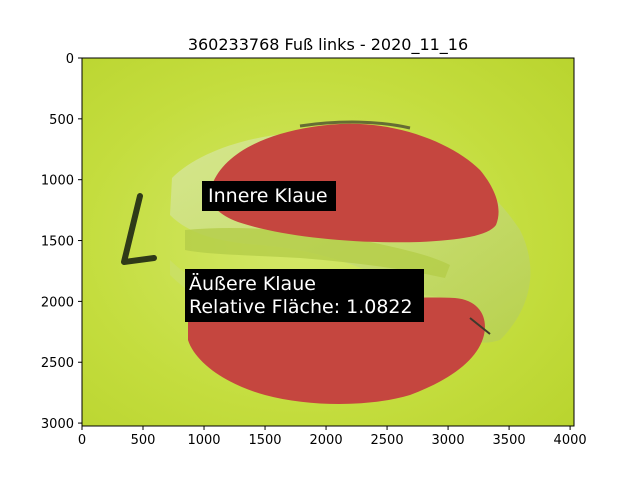  I want to click on outer-label-box, so click(304, 295).